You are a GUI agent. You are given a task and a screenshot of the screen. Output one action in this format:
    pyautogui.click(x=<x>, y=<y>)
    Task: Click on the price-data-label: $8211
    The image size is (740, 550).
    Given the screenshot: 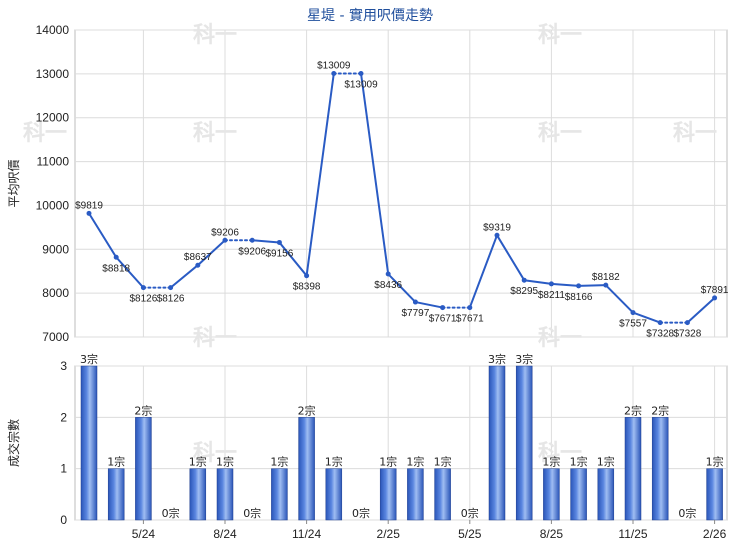 What is the action you would take?
    pyautogui.click(x=552, y=295)
    